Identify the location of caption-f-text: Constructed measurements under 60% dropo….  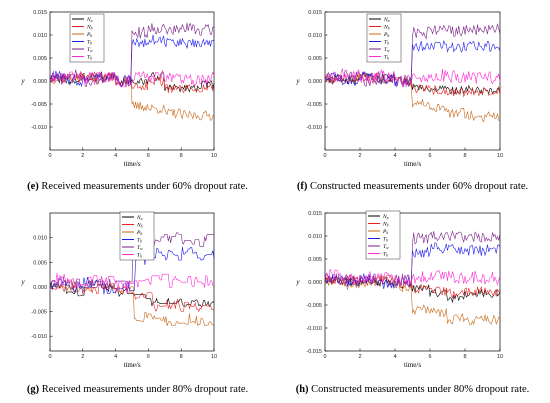
(419, 186).